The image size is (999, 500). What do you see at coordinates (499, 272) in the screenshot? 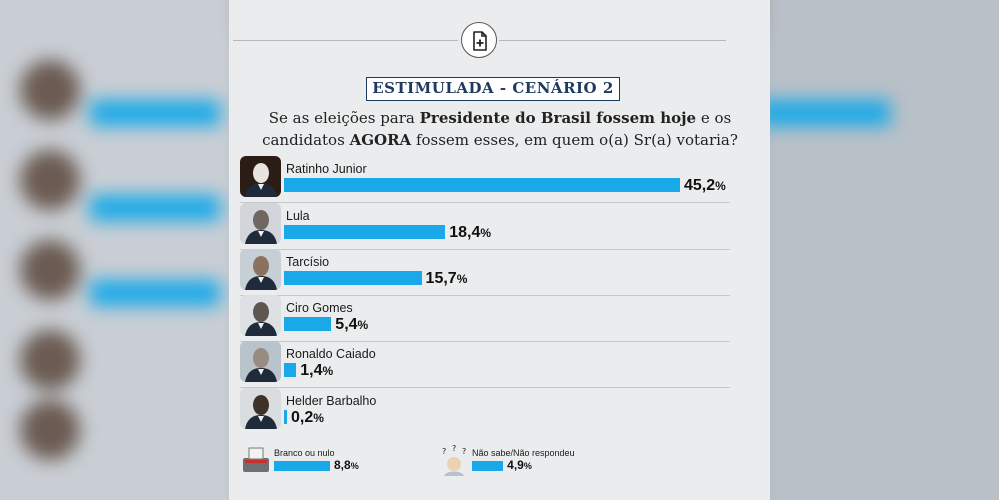
I see `candidate-row: Tarcísio 15,7%` at bounding box center [499, 272].